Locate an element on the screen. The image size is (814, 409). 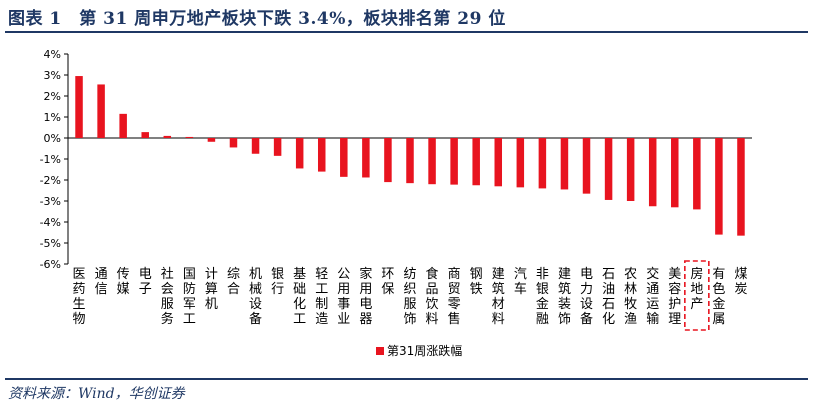
bar-基础化工 is located at coordinates (299, 153).